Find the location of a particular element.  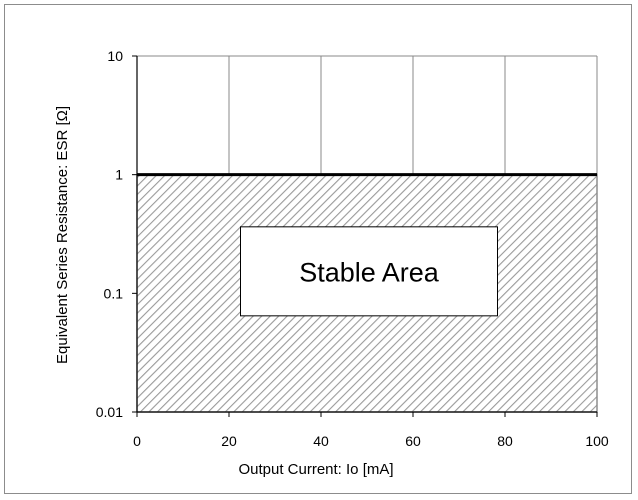

x-tick-label: 20 is located at coordinates (229, 441).